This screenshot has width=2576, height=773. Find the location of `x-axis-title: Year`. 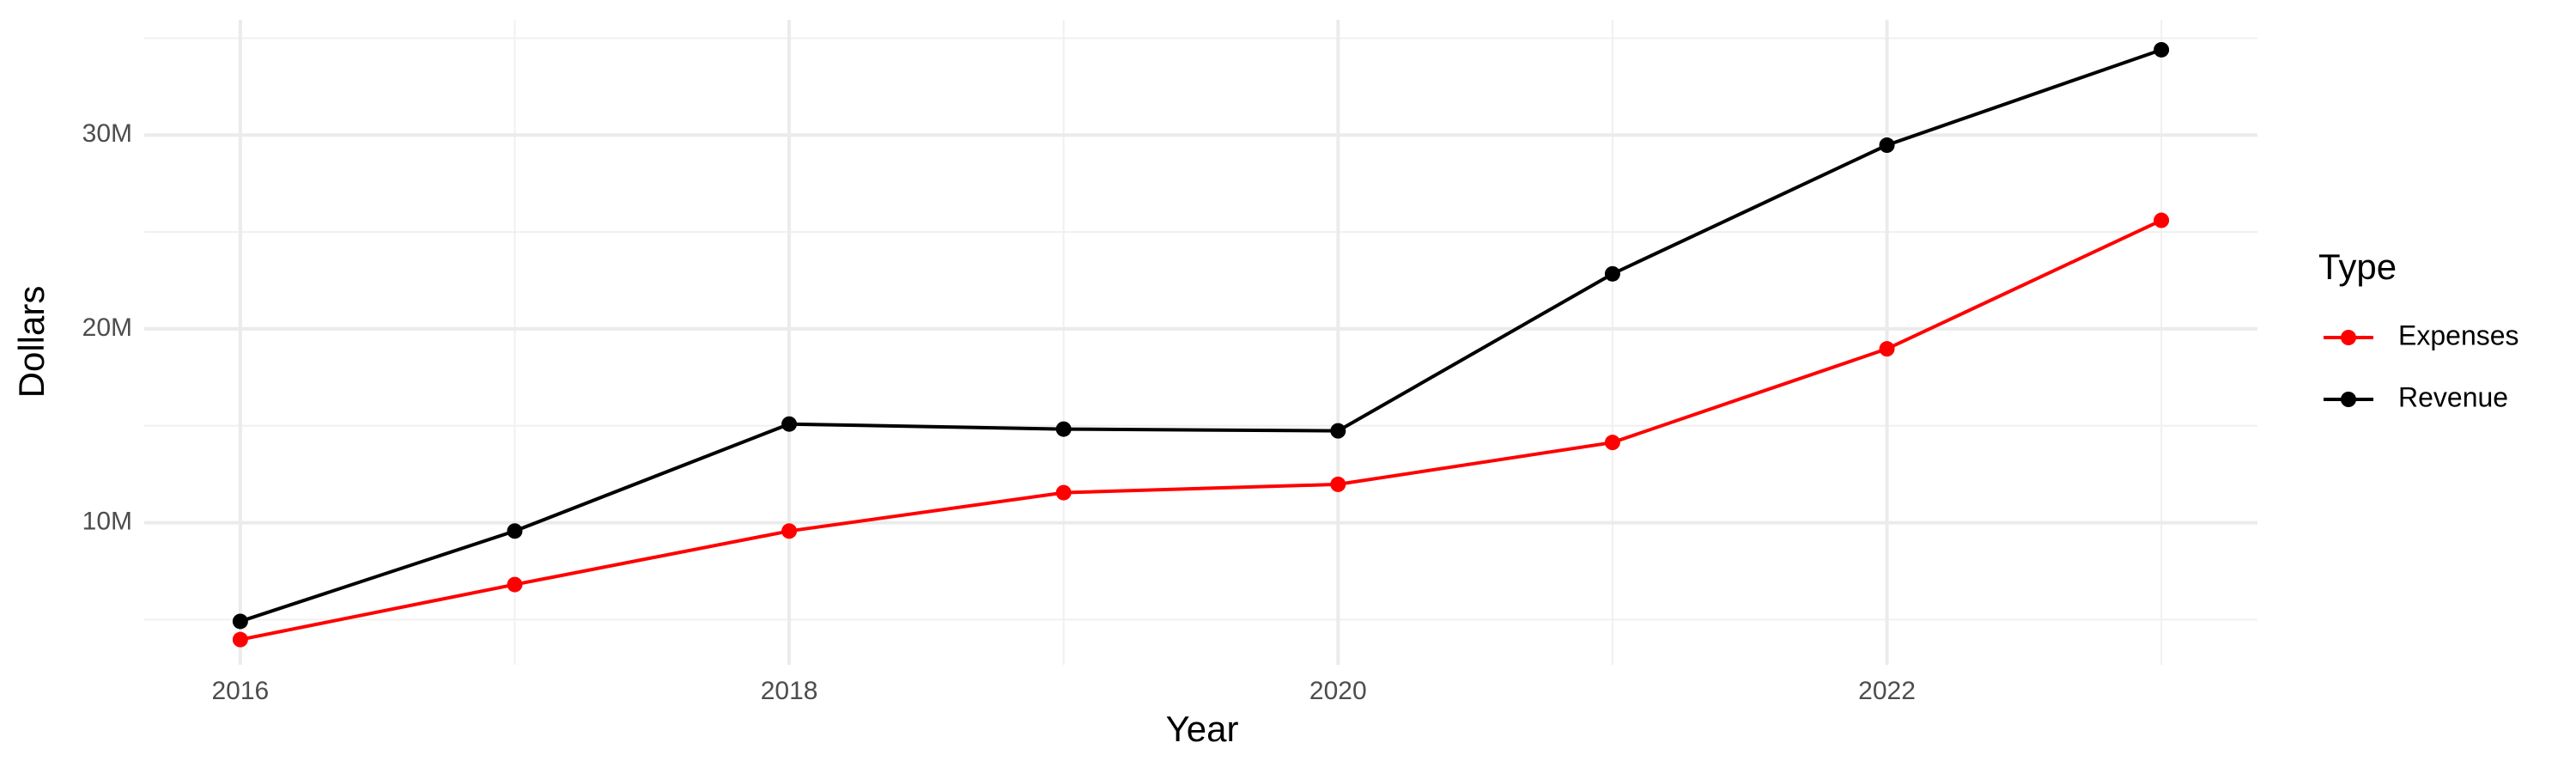

x-axis-title: Year is located at coordinates (1202, 729).